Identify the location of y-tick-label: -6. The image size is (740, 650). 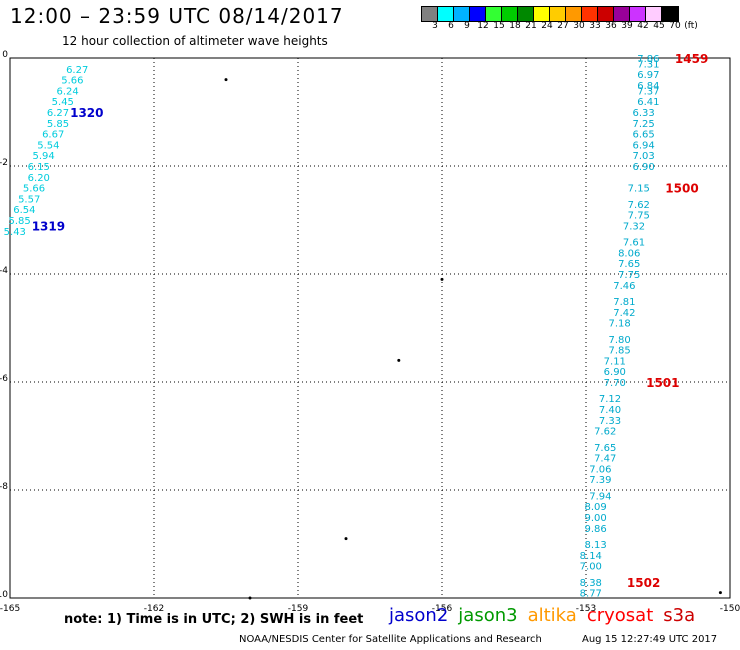
(4, 379).